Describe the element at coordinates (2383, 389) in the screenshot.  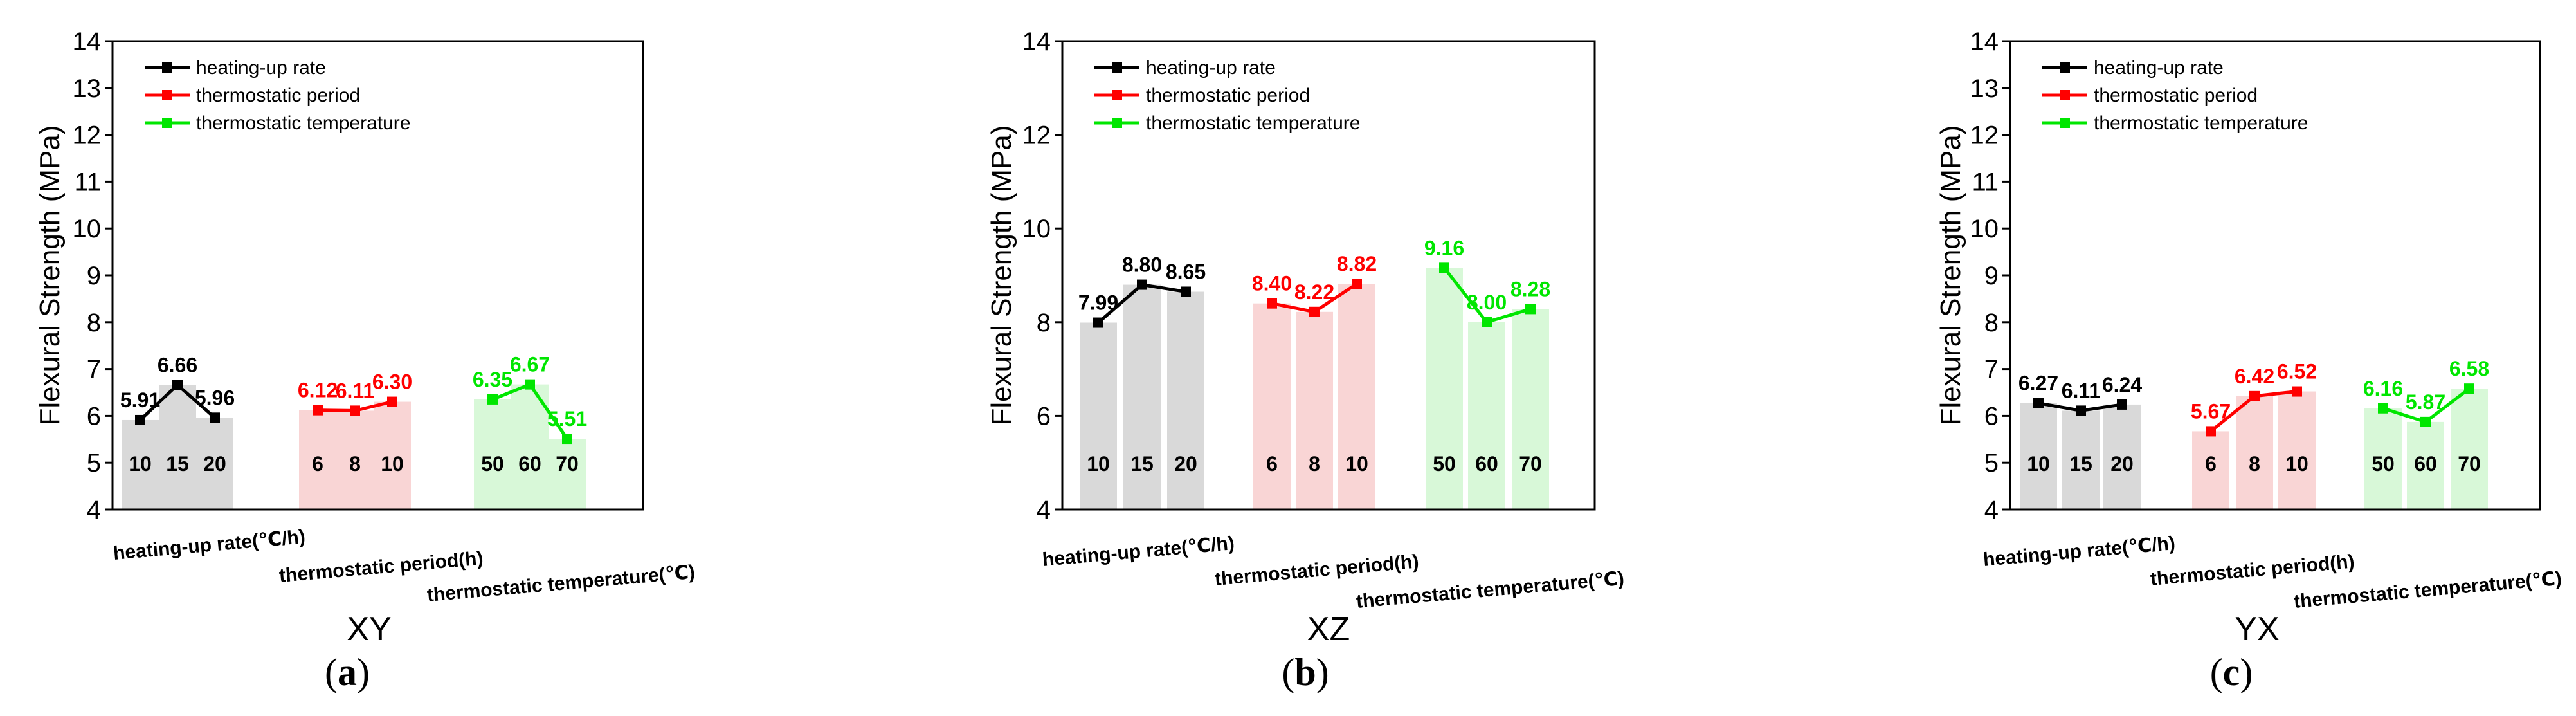
I see `data-label: 6.16` at that location.